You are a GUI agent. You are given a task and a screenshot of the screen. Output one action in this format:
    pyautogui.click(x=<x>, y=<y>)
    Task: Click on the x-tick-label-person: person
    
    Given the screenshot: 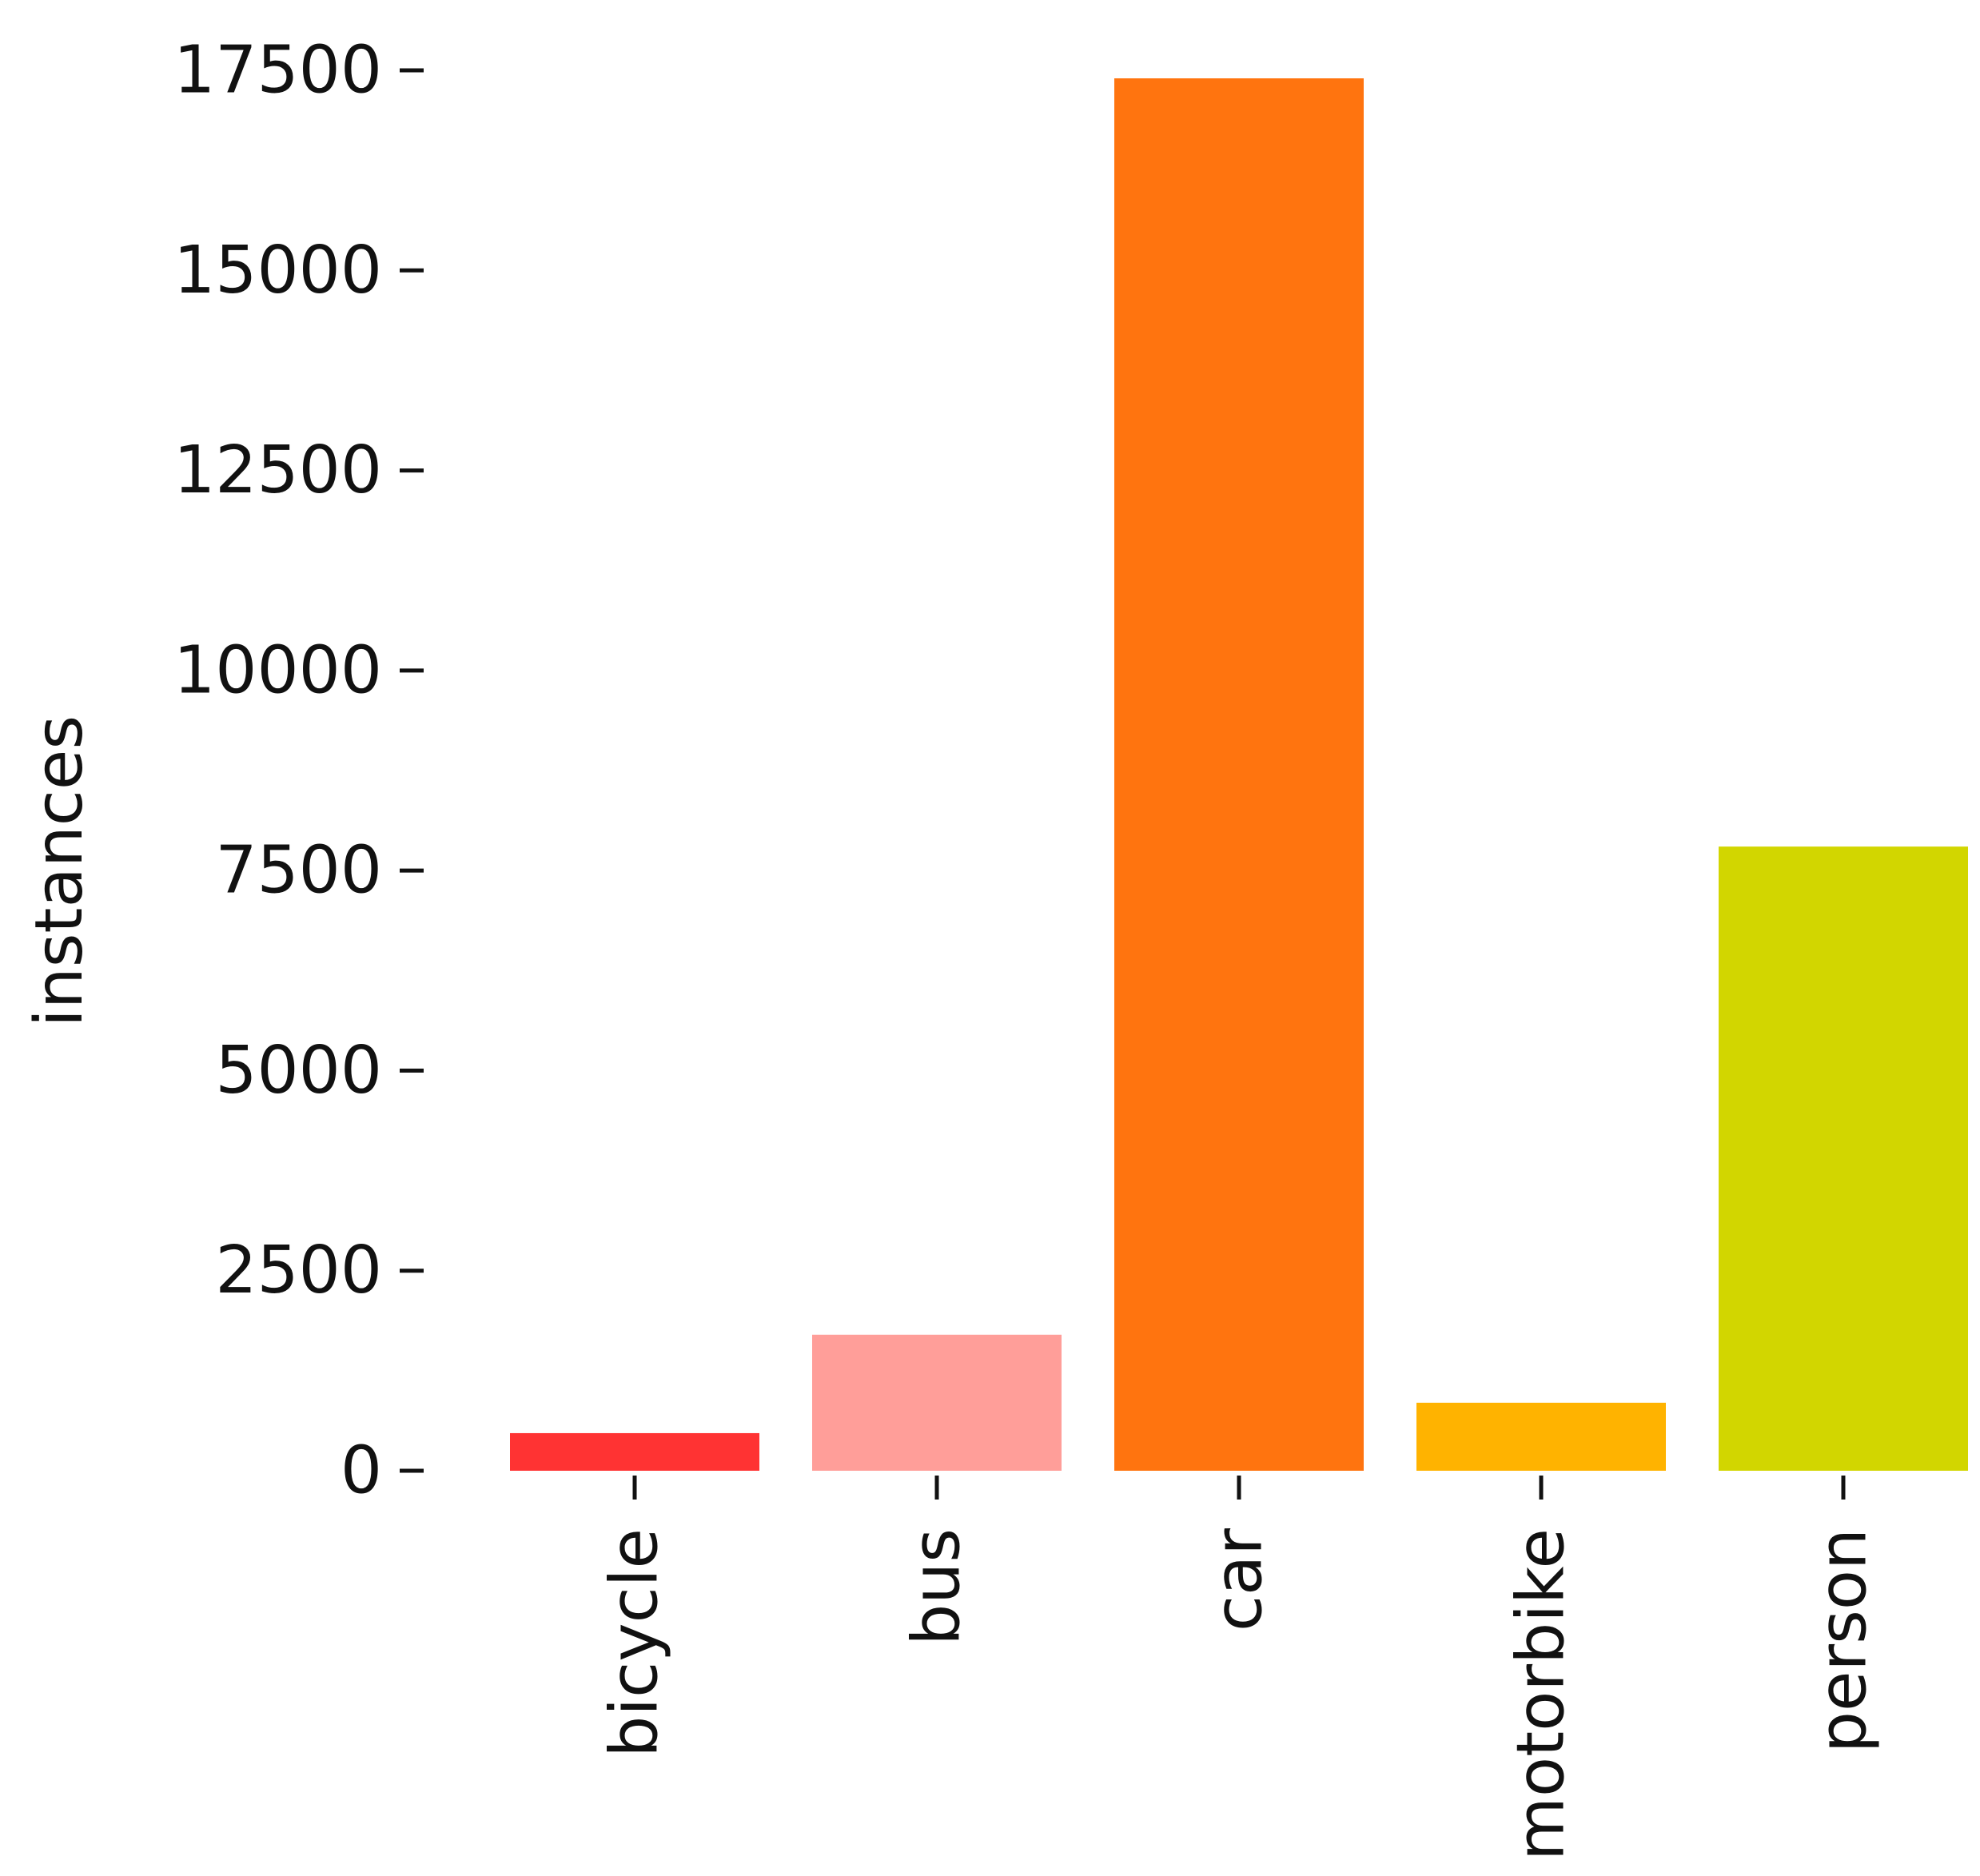 What is the action you would take?
    pyautogui.click(x=1844, y=1640)
    